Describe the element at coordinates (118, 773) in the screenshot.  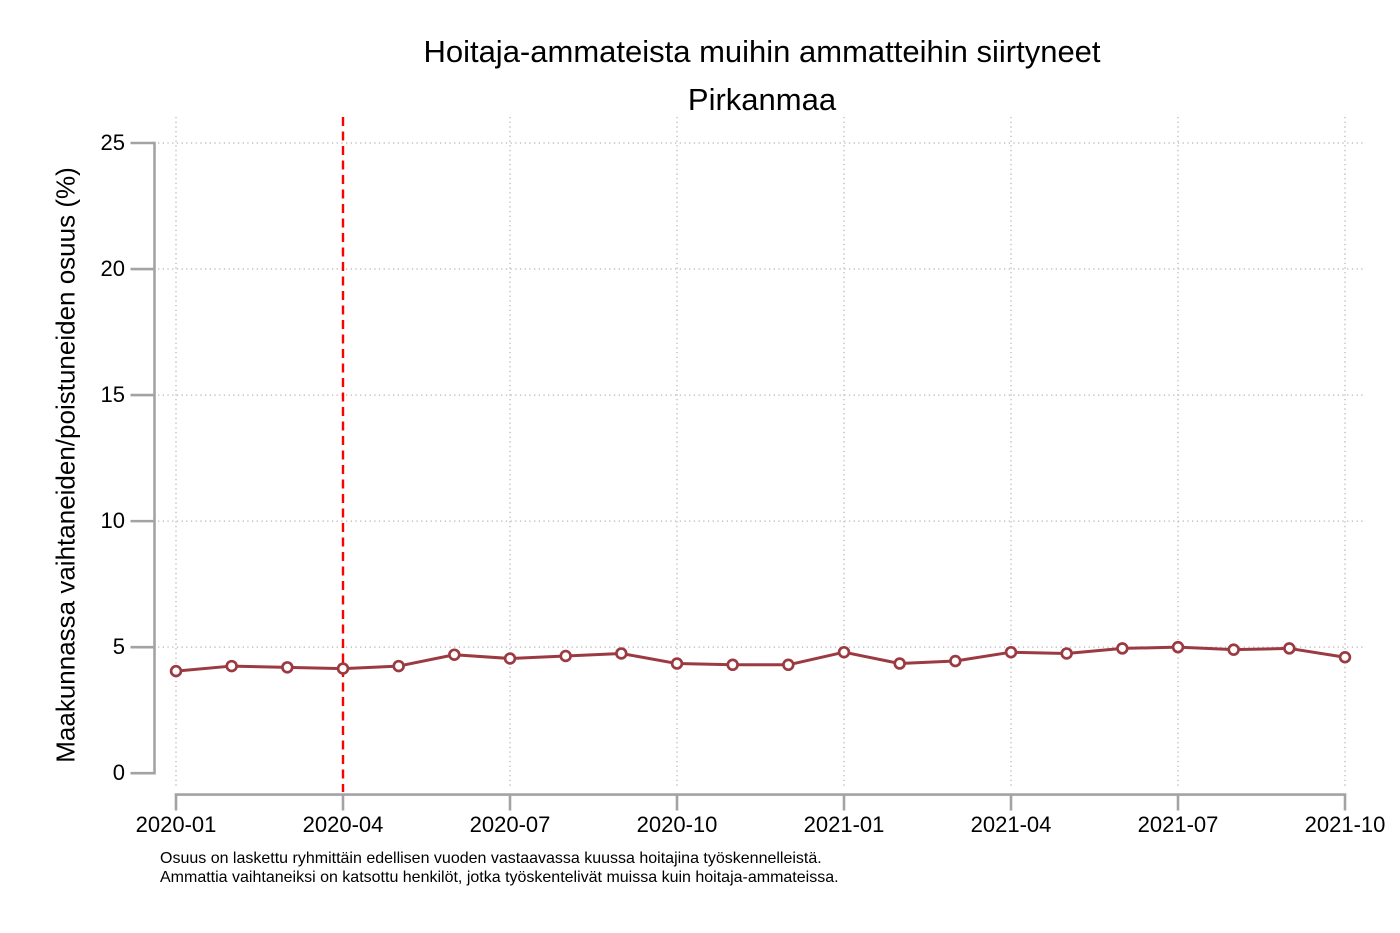
I see `y-tick-label: 0` at that location.